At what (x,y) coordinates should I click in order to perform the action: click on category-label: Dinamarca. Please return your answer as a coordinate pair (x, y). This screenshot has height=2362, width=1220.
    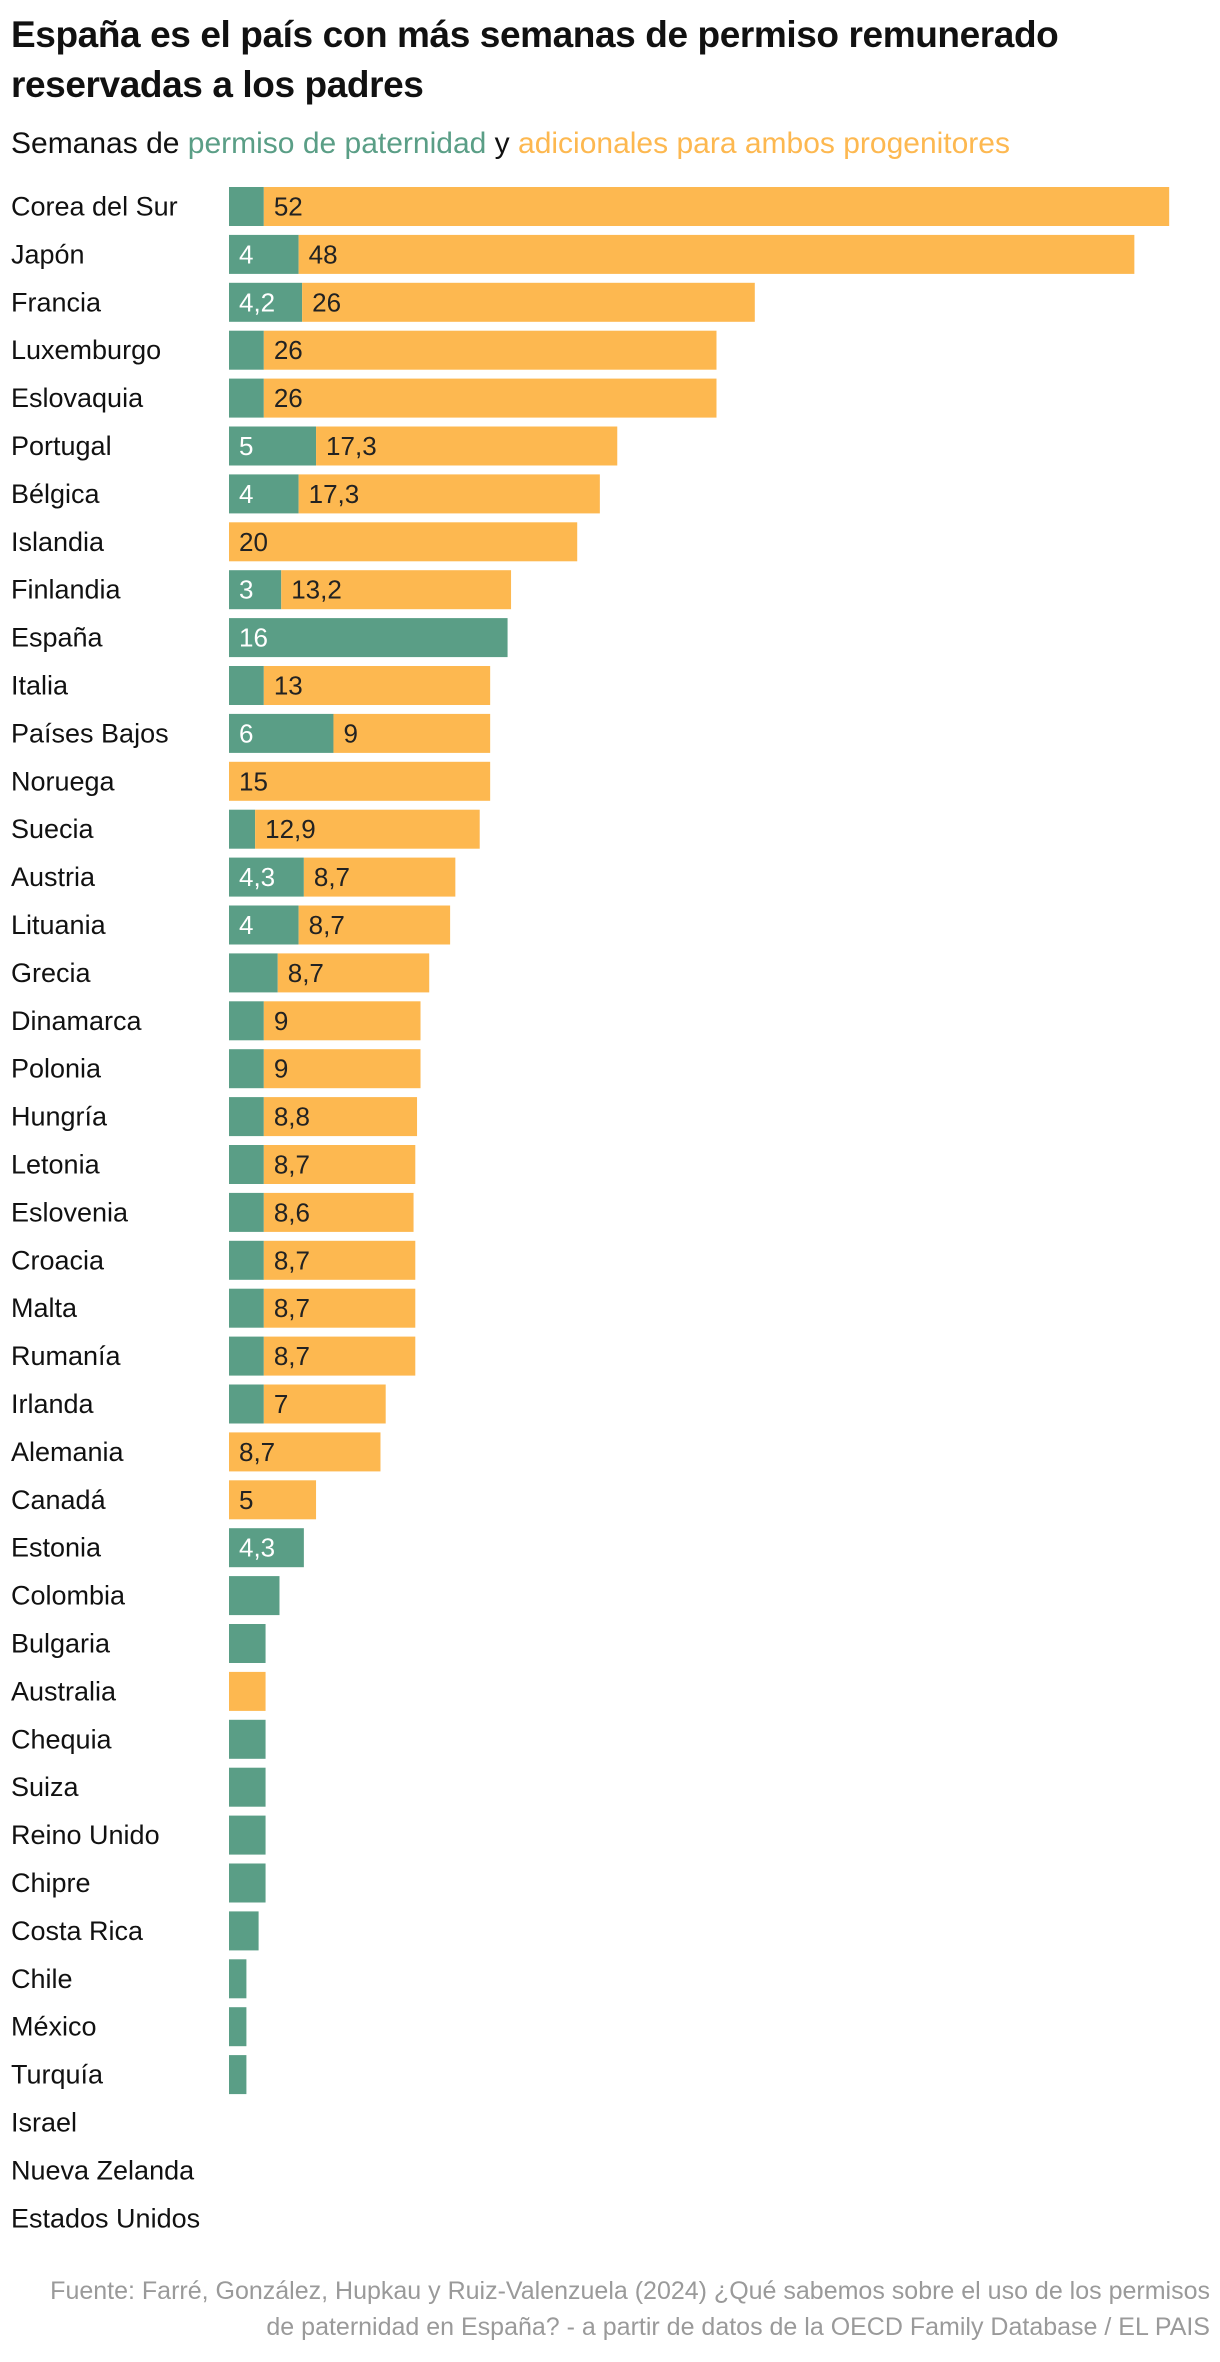
    Looking at the image, I should click on (77, 1021).